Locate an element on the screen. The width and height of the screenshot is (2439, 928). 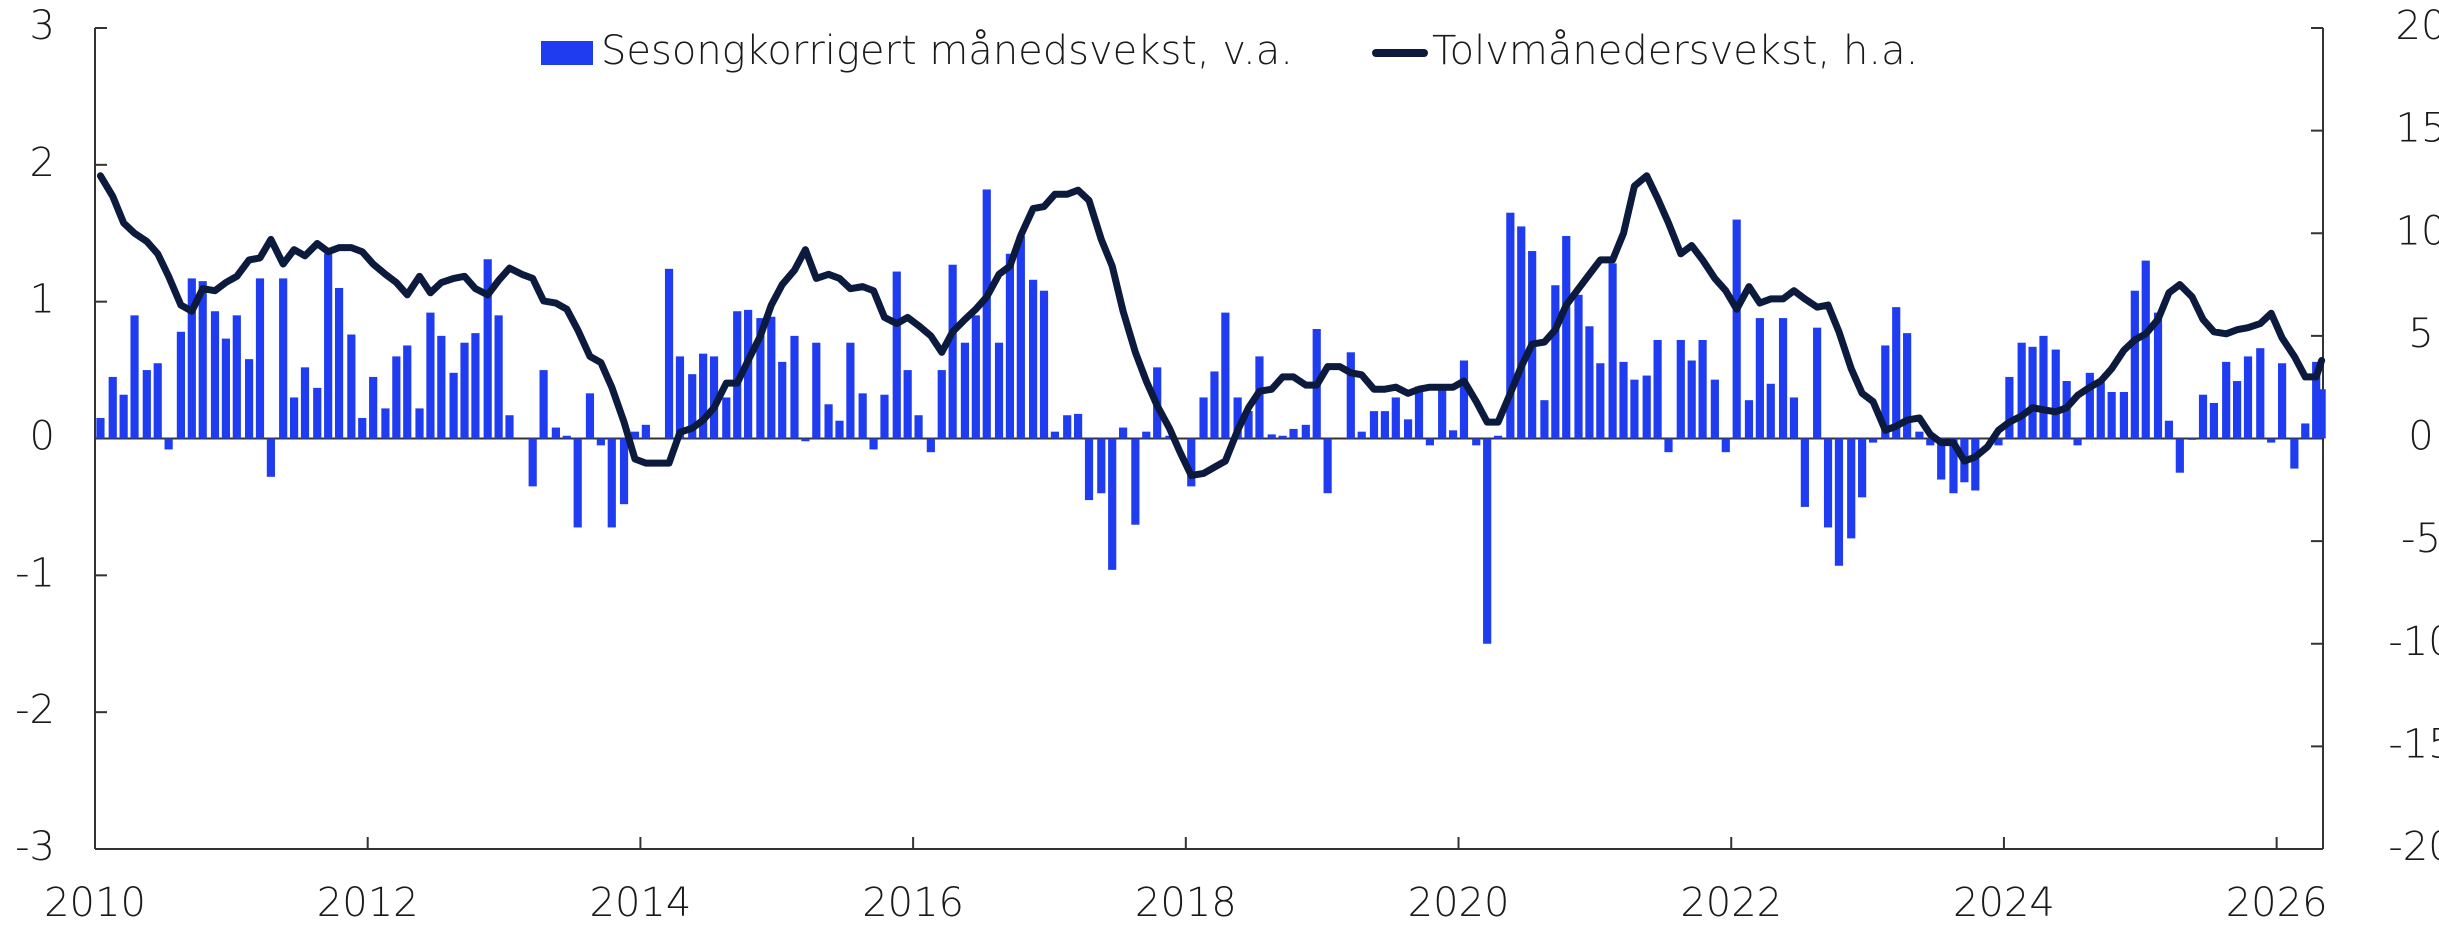
y2-tick-label: -5 is located at coordinates (2420, 539).